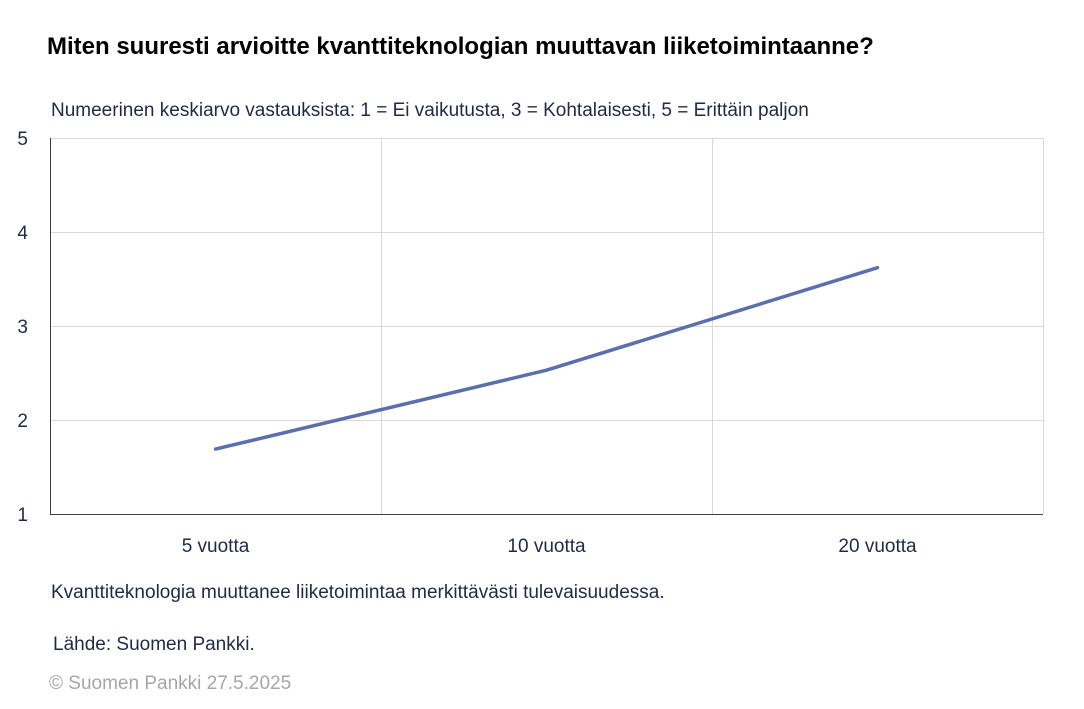  I want to click on y-tick-label: 1, so click(22, 515).